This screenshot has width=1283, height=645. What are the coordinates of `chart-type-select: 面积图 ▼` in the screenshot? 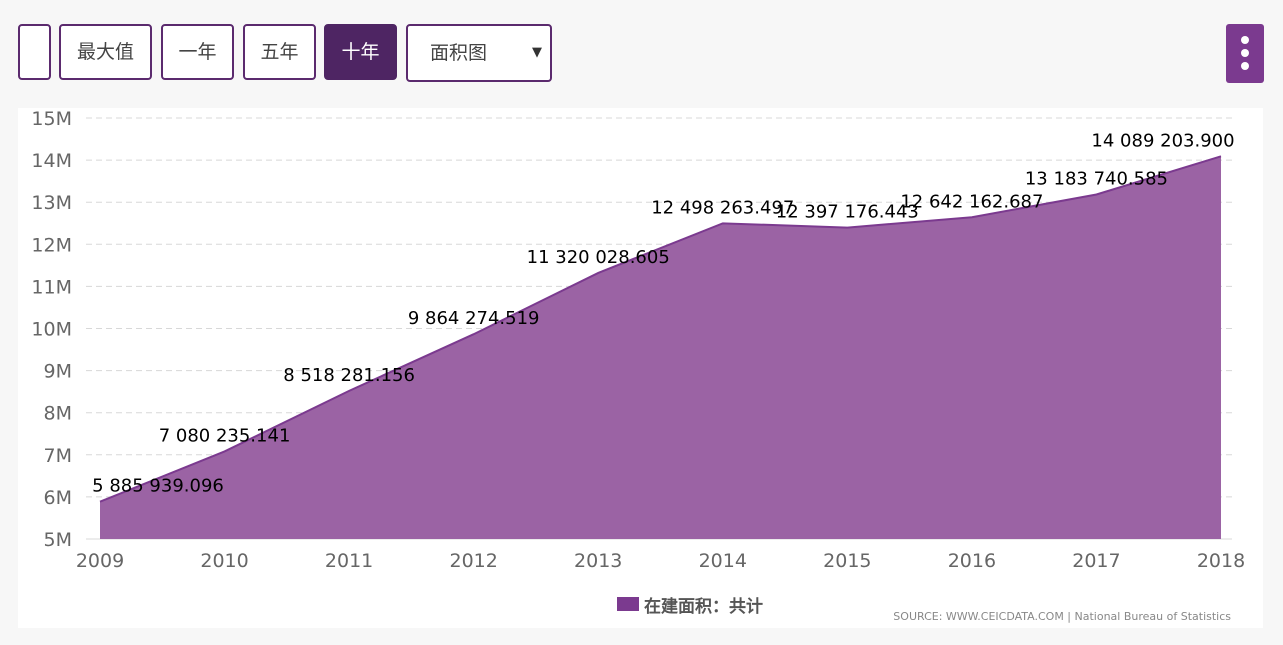 It's located at (479, 53).